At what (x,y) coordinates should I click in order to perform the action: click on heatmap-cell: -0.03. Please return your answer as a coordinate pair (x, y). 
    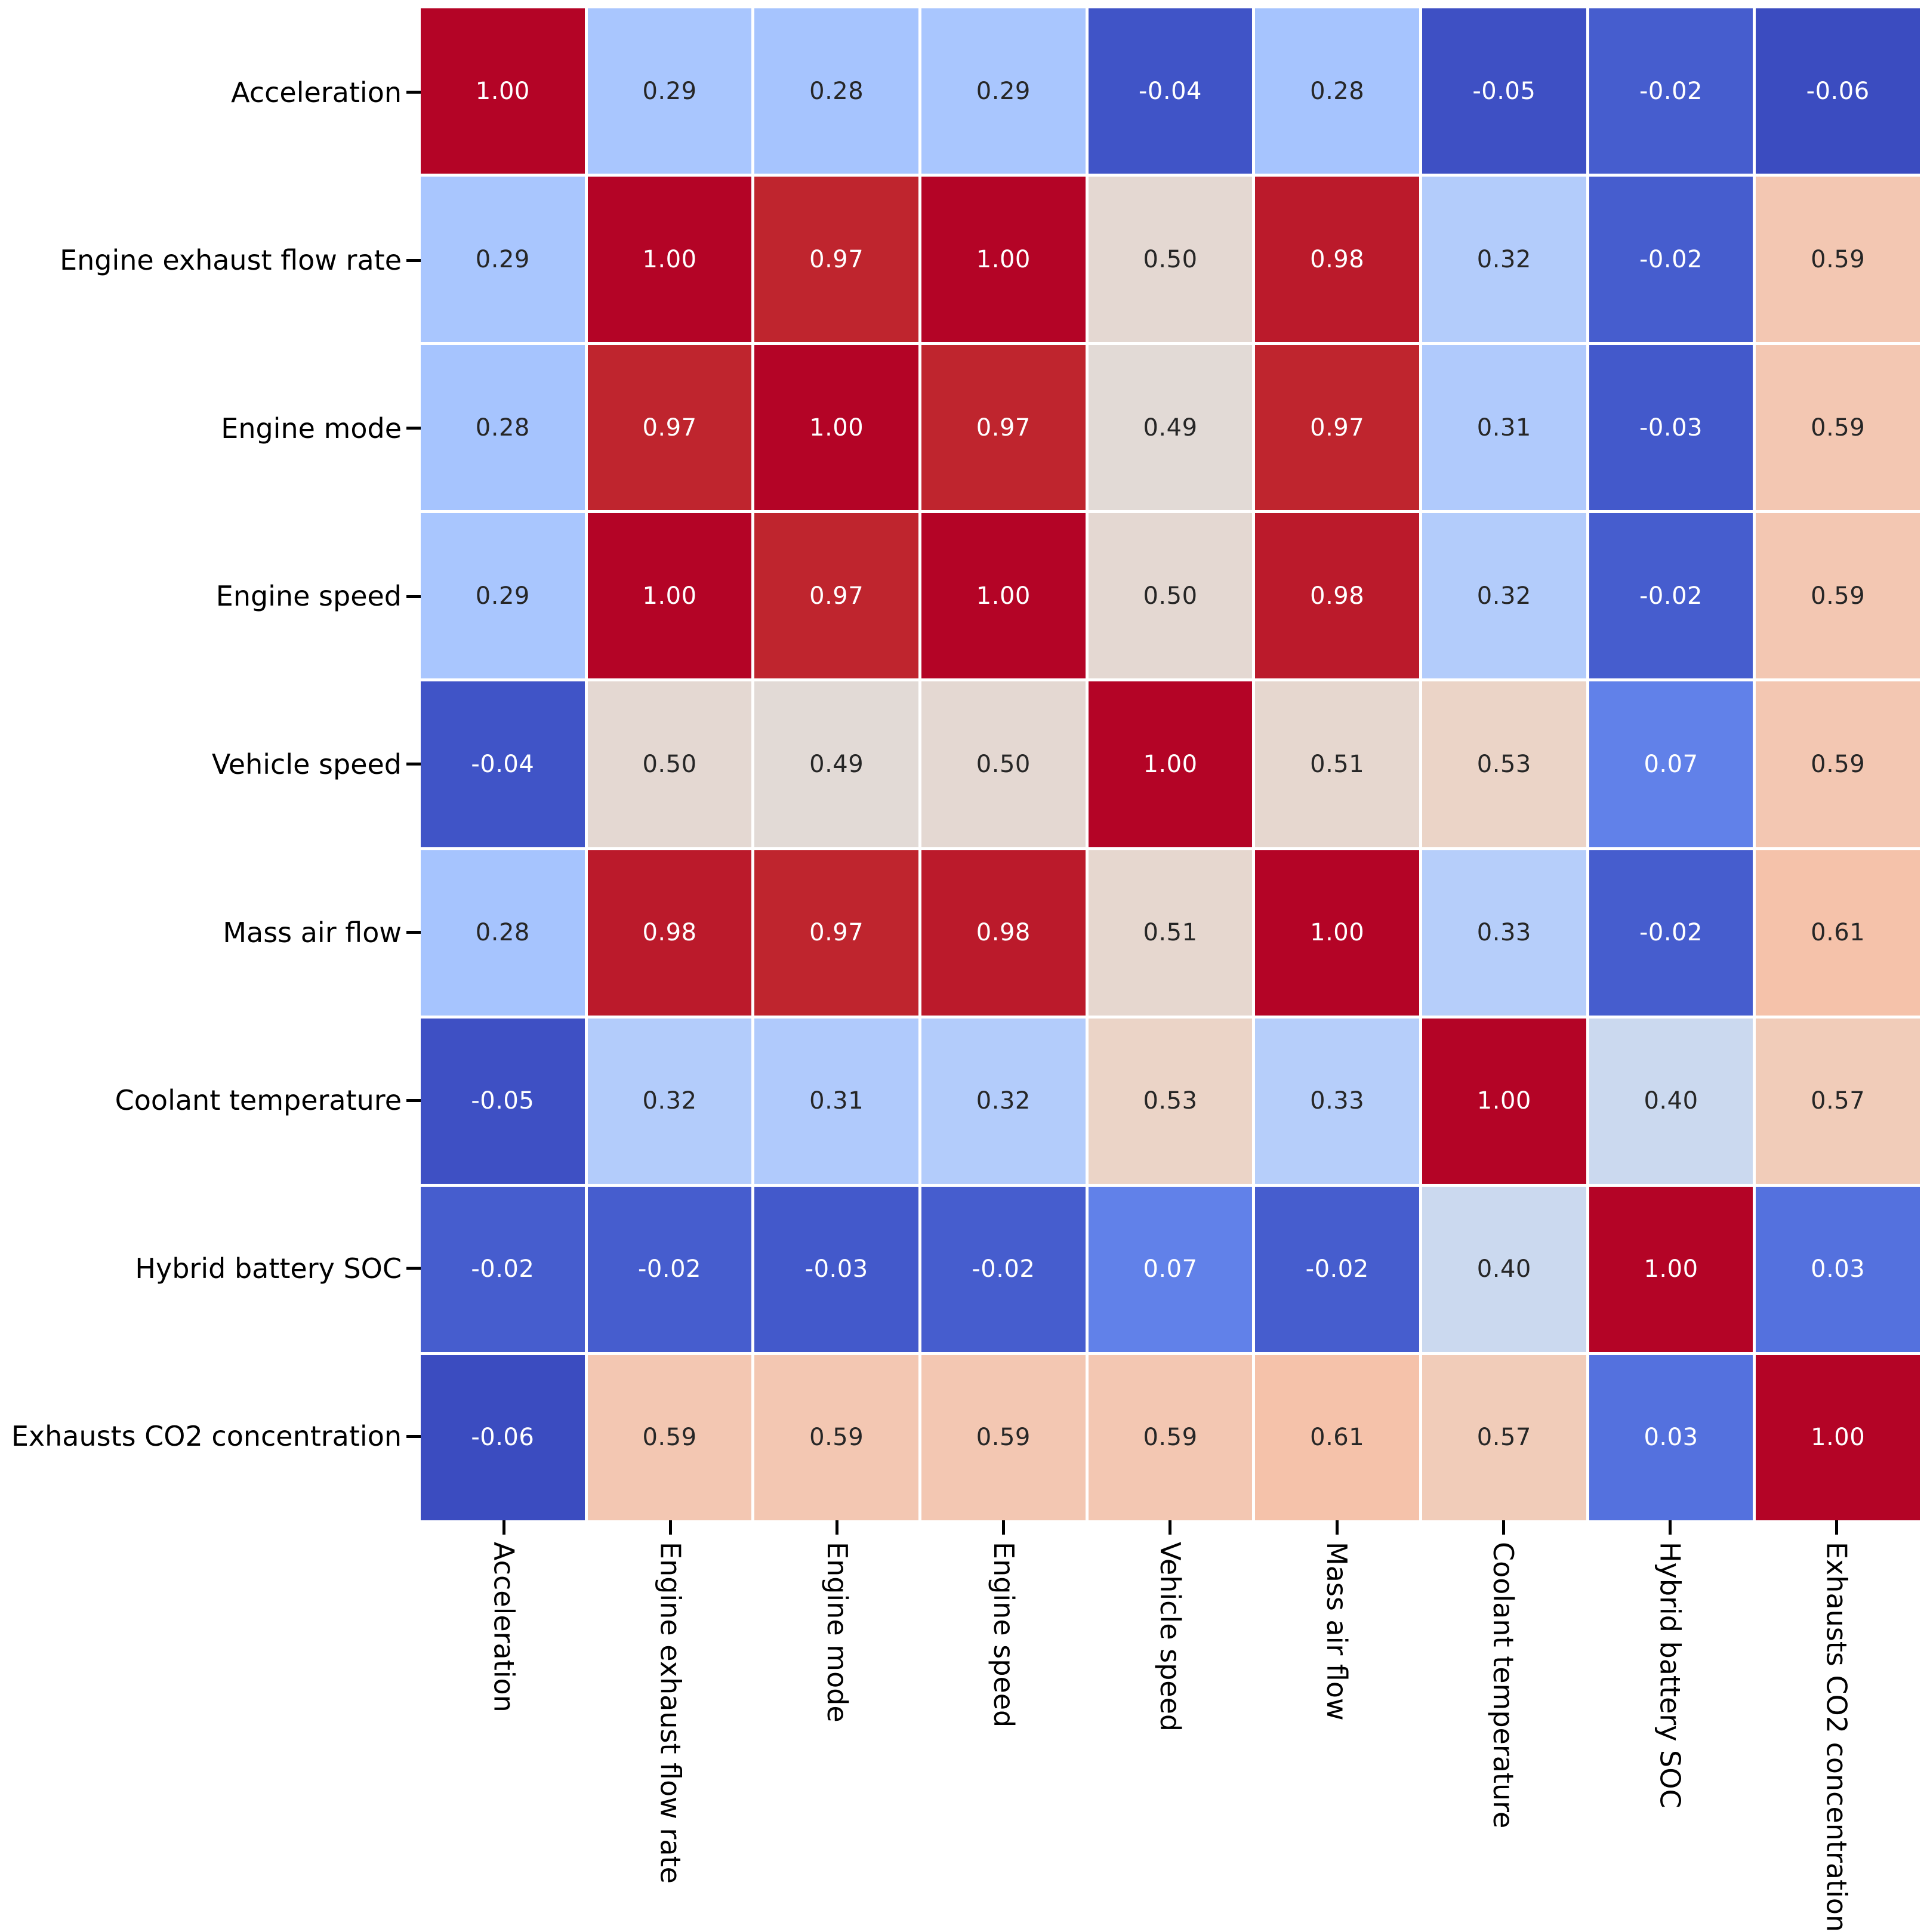
    Looking at the image, I should click on (1671, 428).